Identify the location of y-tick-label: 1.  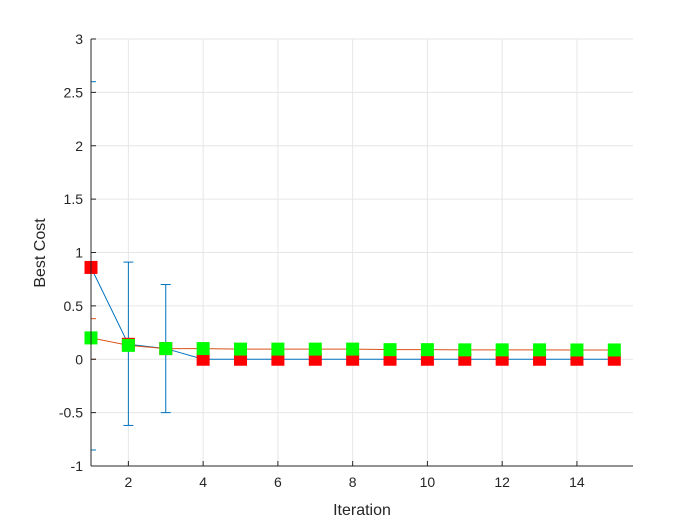
(79, 253).